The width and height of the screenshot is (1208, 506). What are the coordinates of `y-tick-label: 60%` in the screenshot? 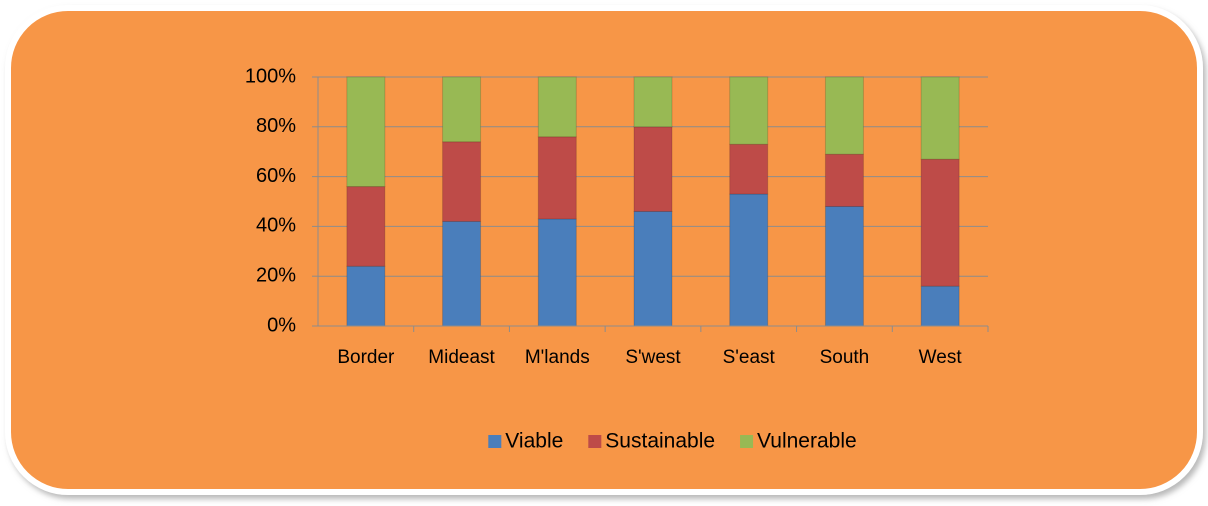 It's located at (276, 176).